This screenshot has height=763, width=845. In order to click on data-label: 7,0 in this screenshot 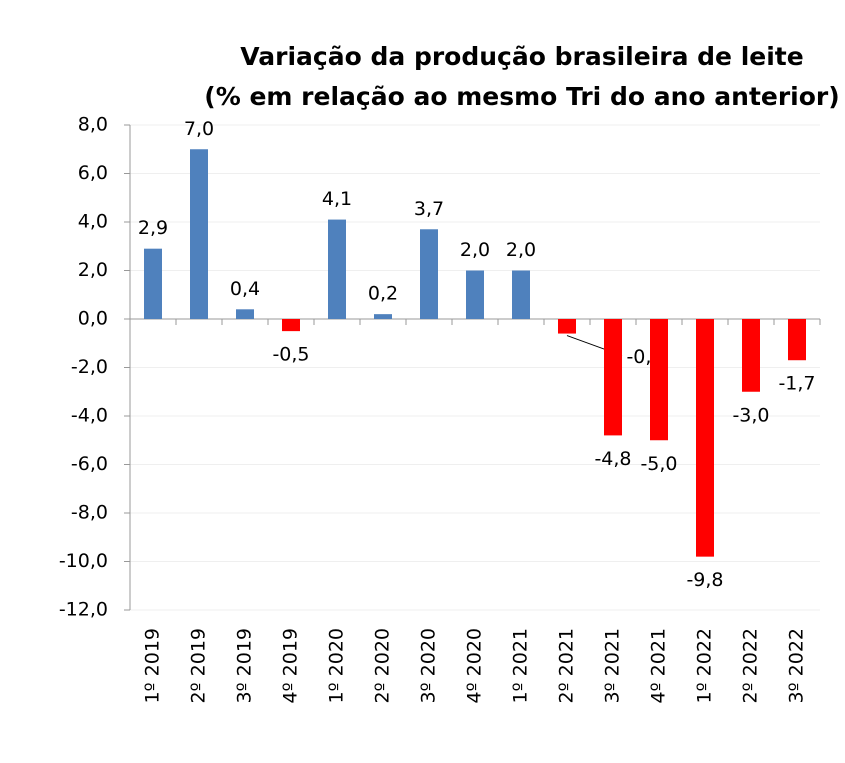, I will do `click(199, 129)`.